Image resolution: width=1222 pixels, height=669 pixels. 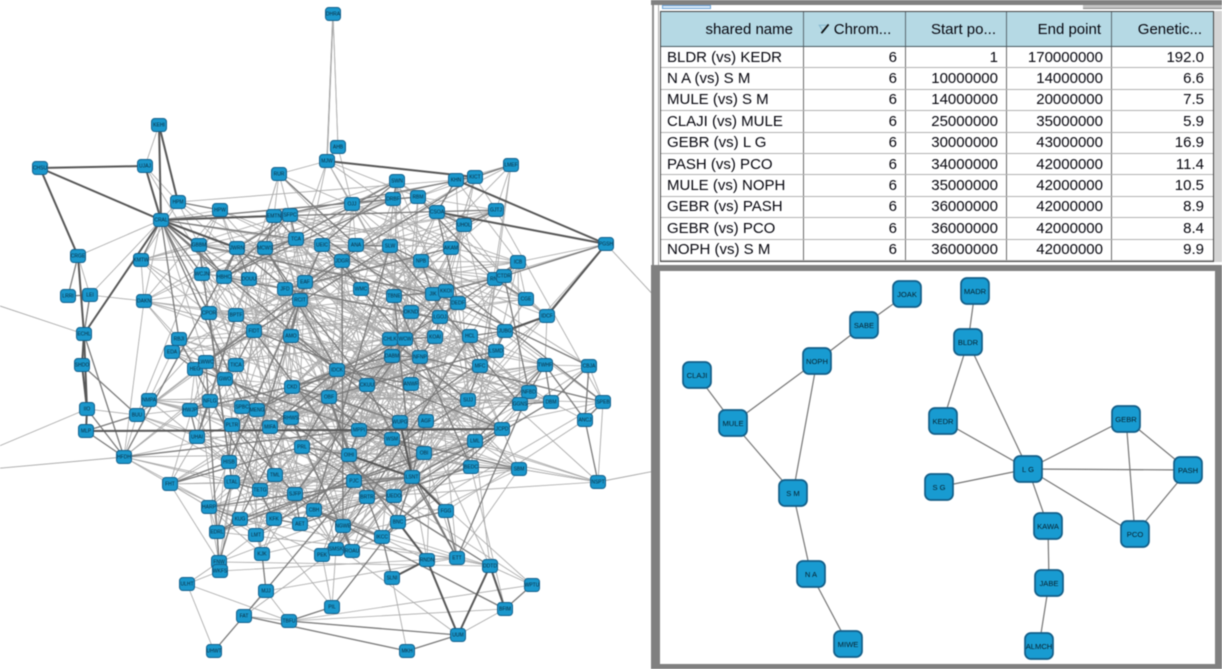 What do you see at coordinates (1028, 469) in the screenshot?
I see `svg-text: L G` at bounding box center [1028, 469].